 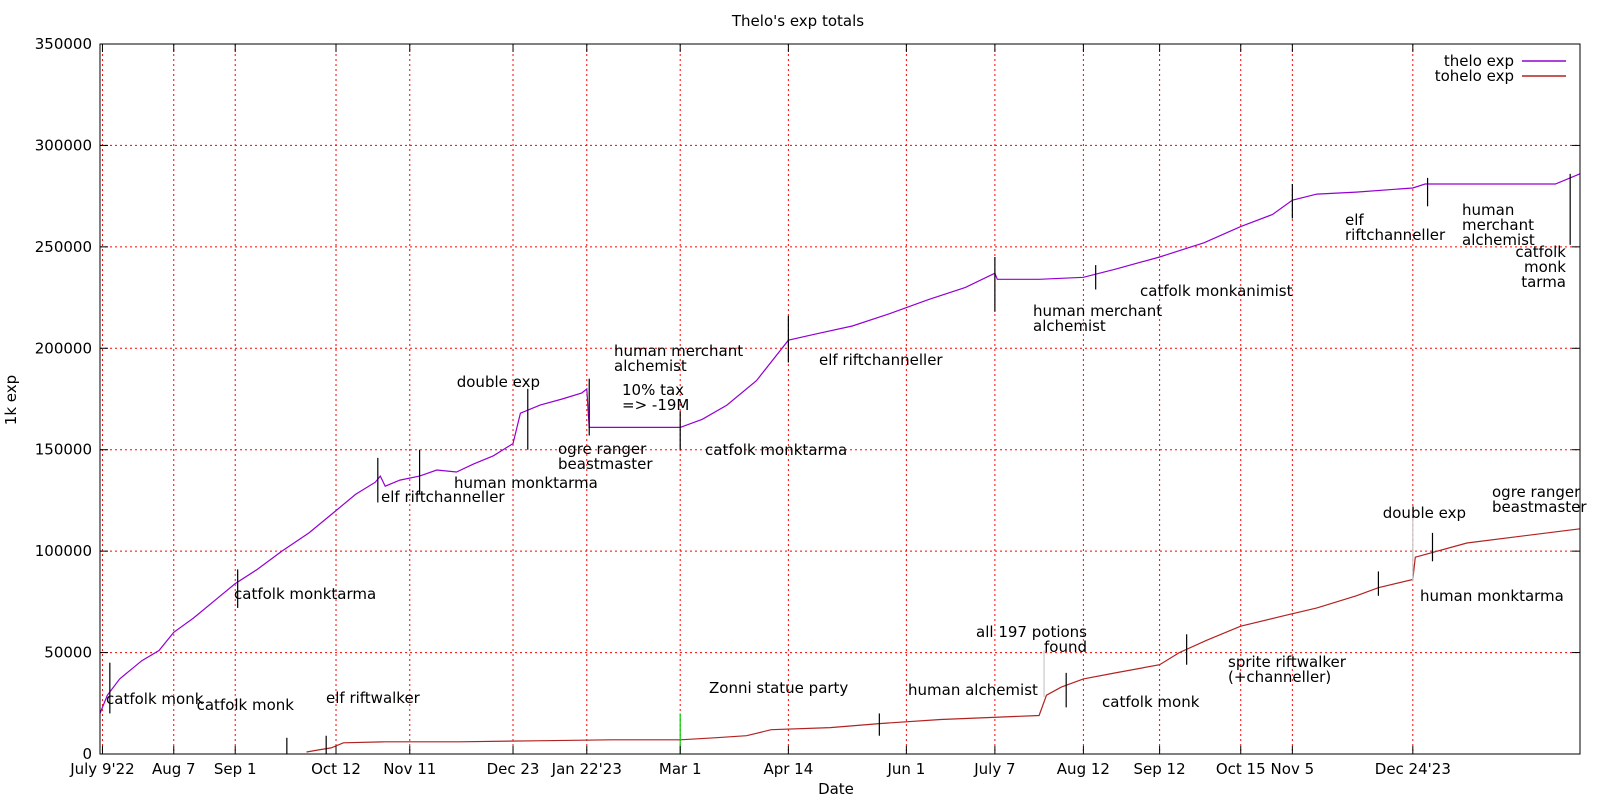 What do you see at coordinates (1395, 235) in the screenshot?
I see `annotation-label: riftchanneller` at bounding box center [1395, 235].